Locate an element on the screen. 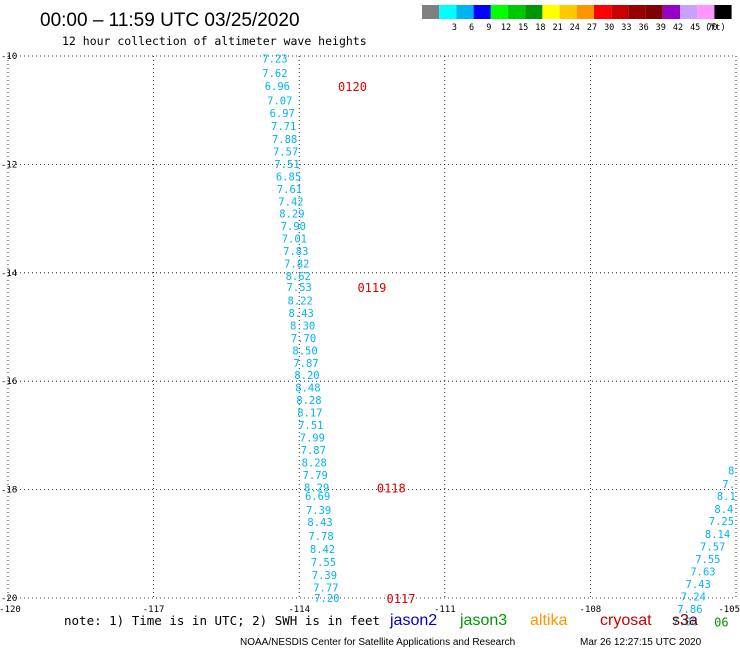  y-tick-label: -16 is located at coordinates (9, 382).